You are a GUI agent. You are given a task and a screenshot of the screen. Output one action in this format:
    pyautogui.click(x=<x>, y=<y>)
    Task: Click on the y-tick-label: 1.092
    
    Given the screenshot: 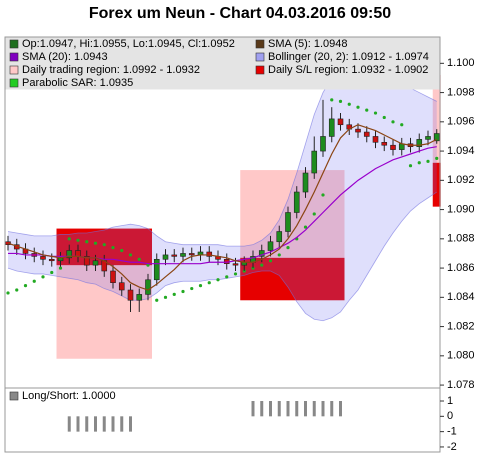 What is the action you would take?
    pyautogui.click(x=461, y=180)
    